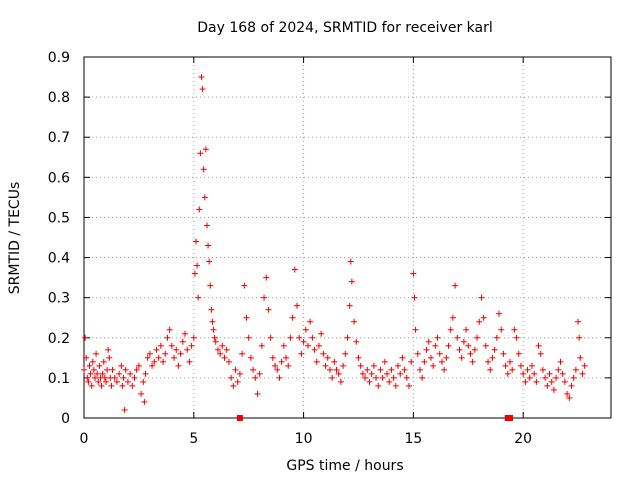 Image resolution: width=640 pixels, height=480 pixels. I want to click on y-tick-label: 0.5, so click(59, 218).